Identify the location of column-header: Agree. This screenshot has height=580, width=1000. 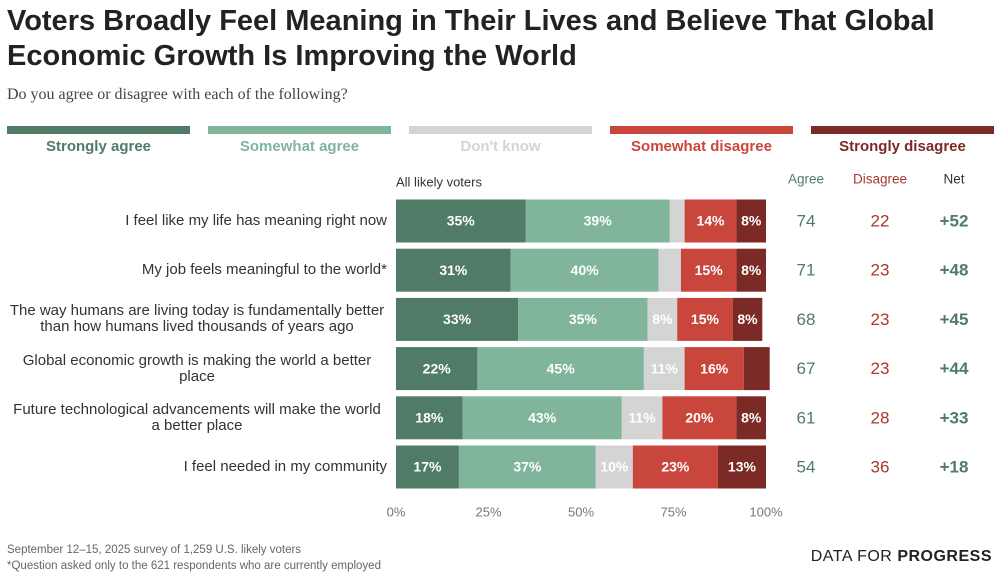
(806, 179).